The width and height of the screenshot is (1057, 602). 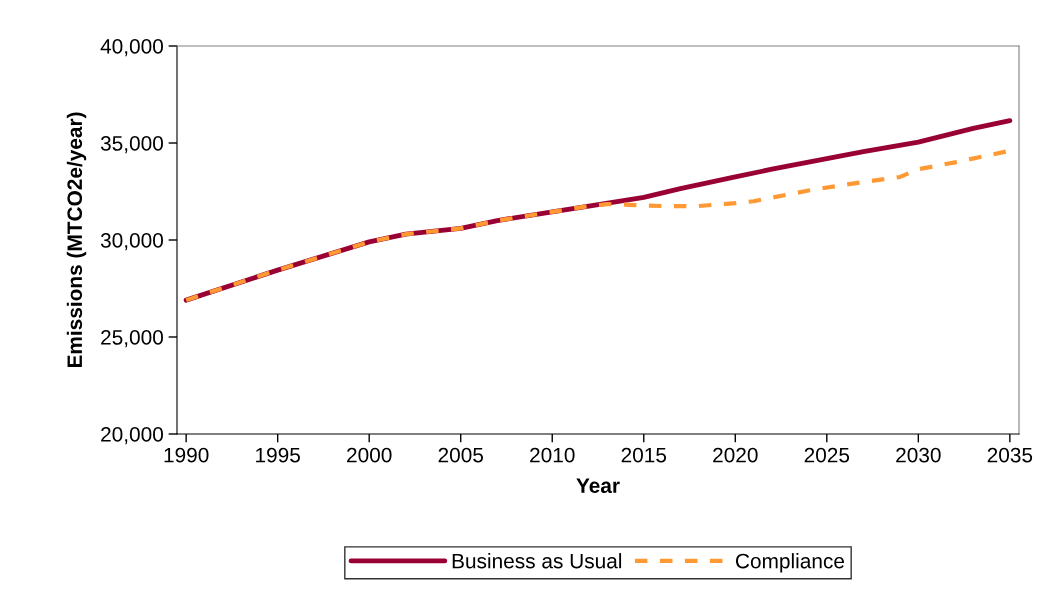 I want to click on y-tick-label: 40,000, so click(x=131, y=48).